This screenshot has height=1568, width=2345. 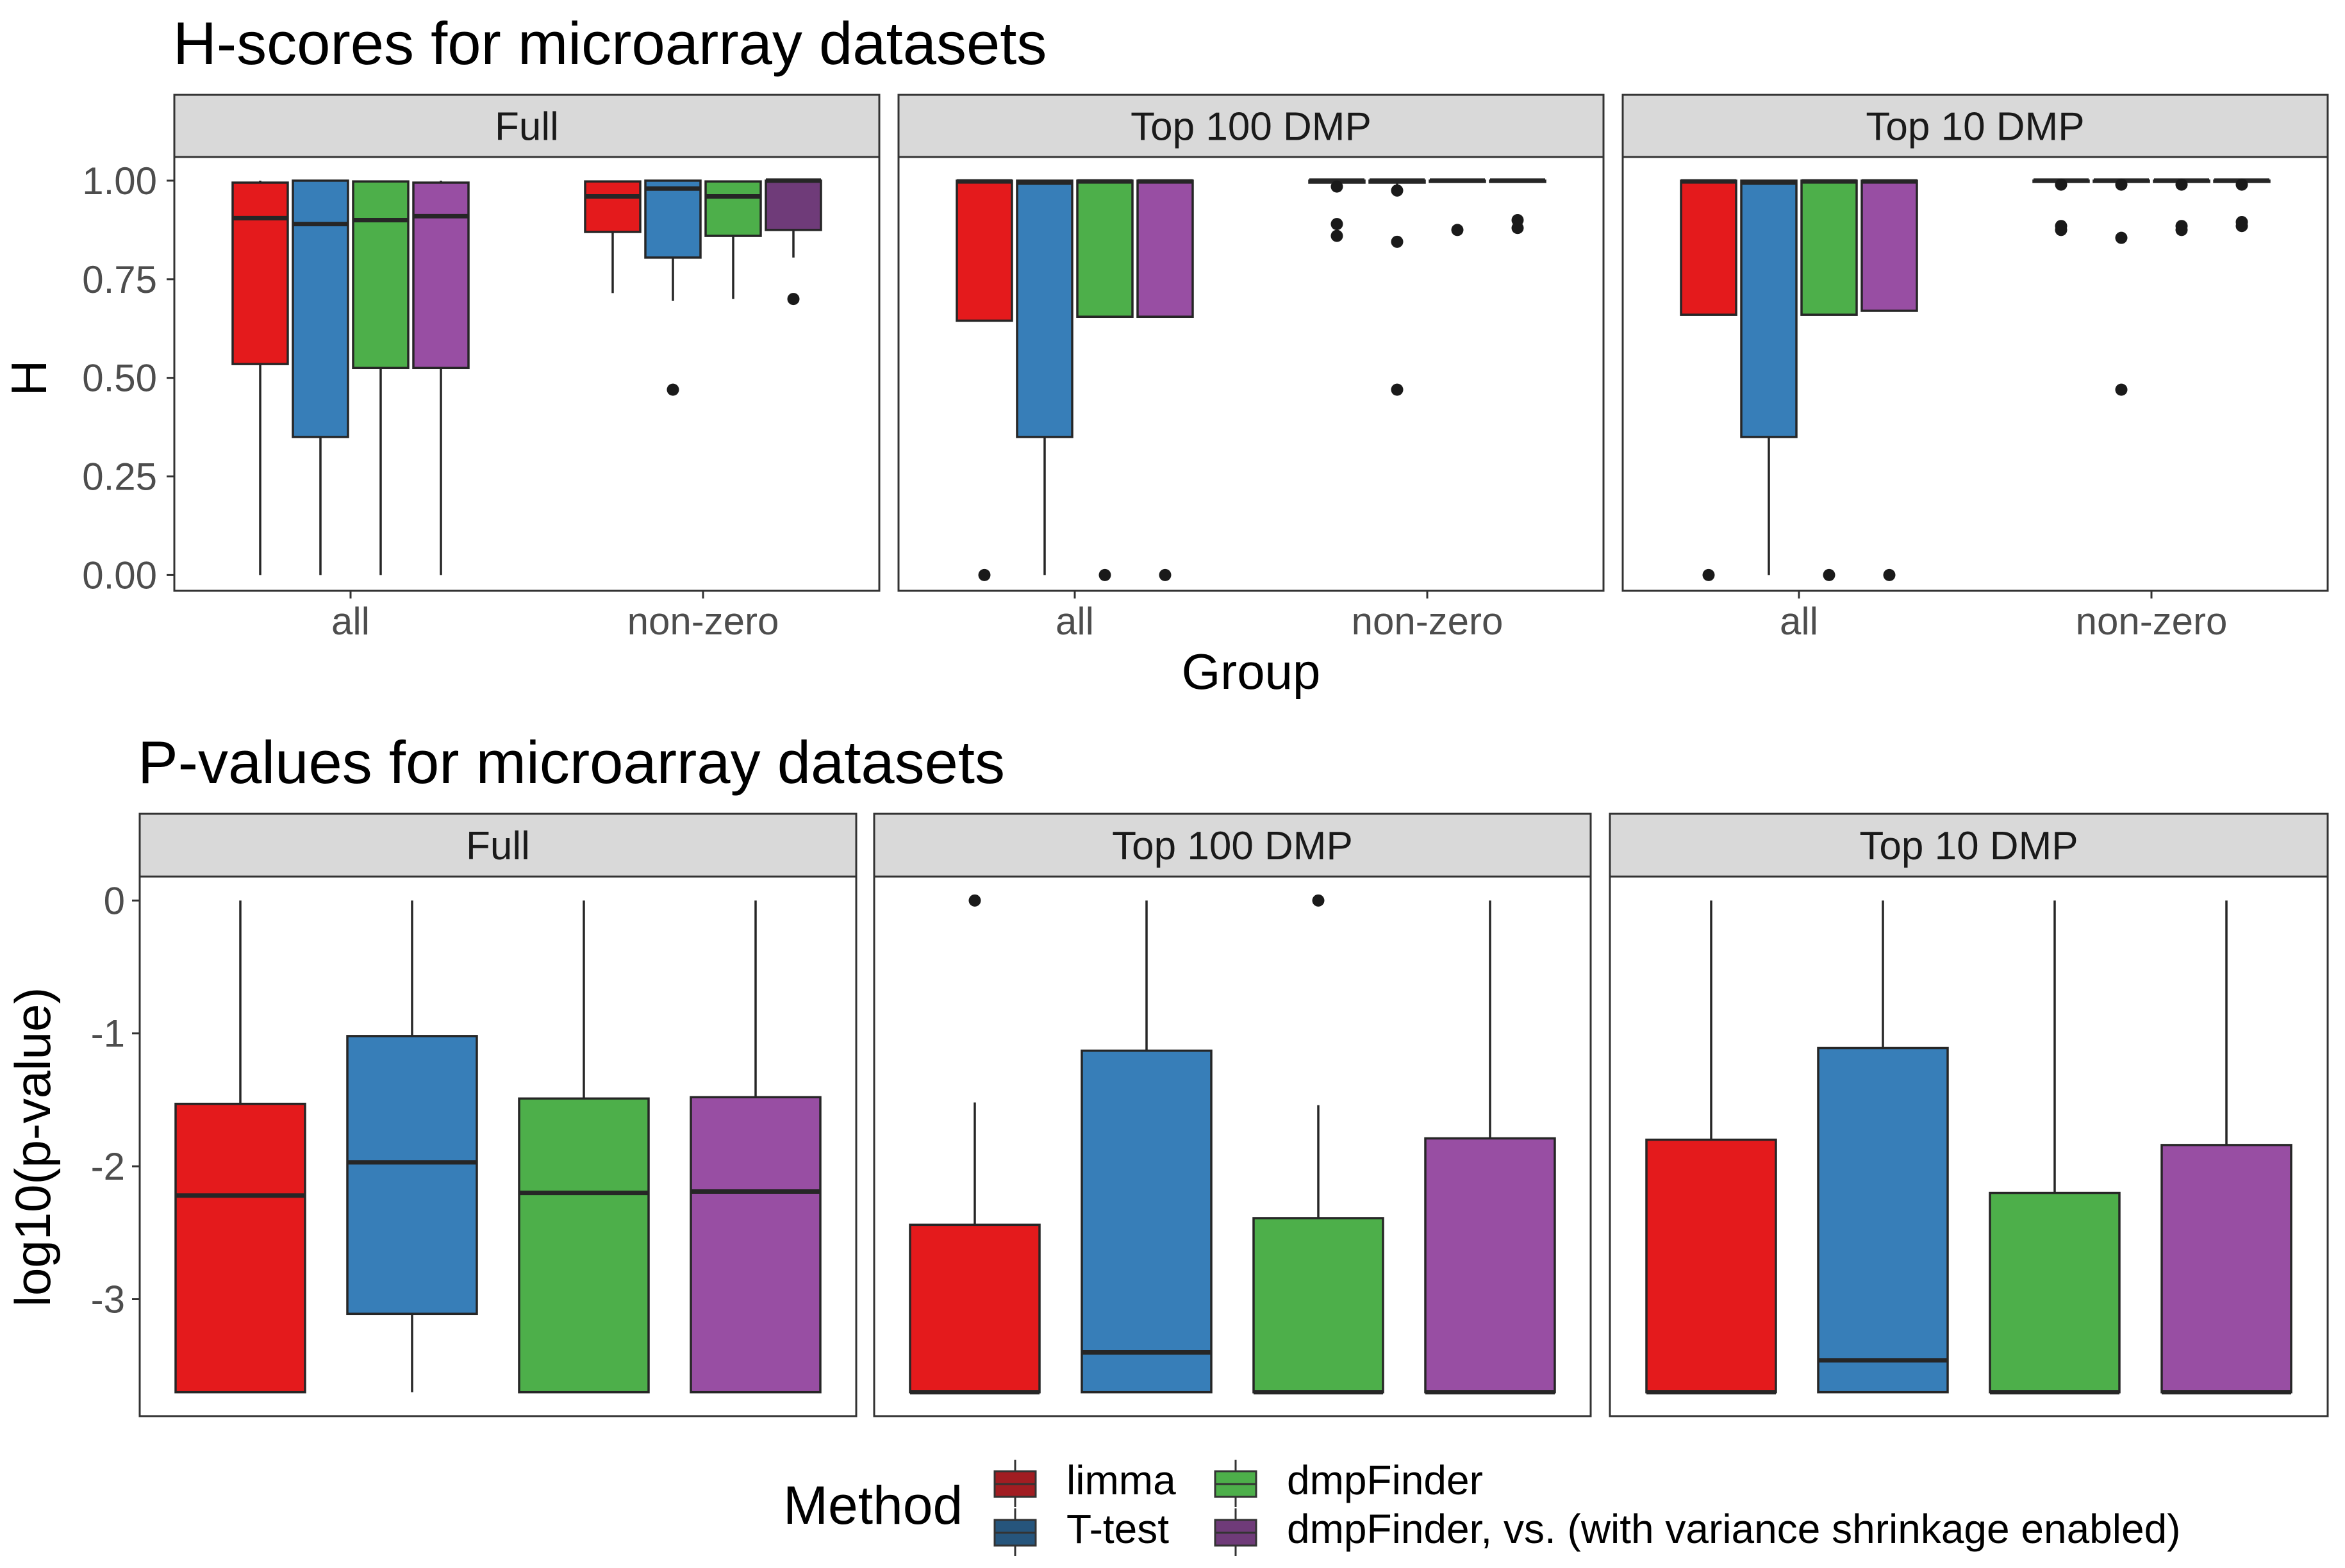 What do you see at coordinates (1385, 1480) in the screenshot?
I see `legend-label: dmpFinder` at bounding box center [1385, 1480].